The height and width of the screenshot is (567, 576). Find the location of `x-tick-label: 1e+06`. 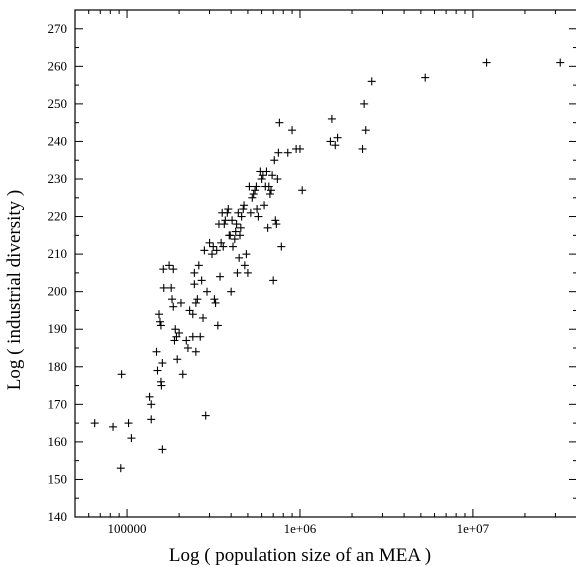

x-tick-label: 1e+06 is located at coordinates (300, 528).